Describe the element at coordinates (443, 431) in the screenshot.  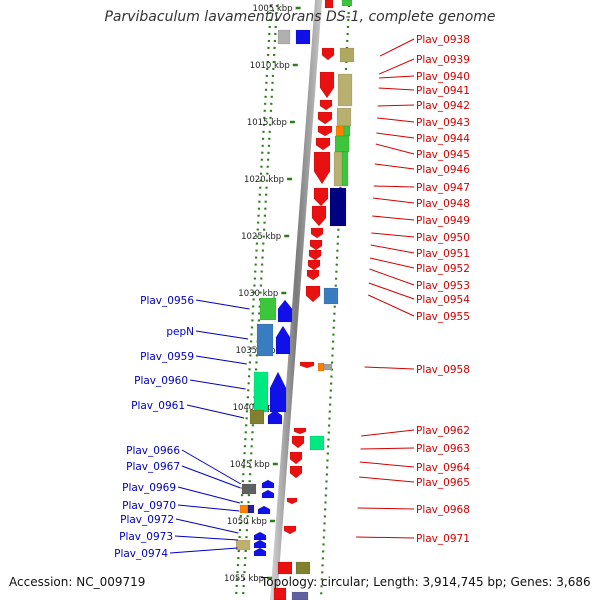
I see `gene-label-right: Plav_0962` at that location.